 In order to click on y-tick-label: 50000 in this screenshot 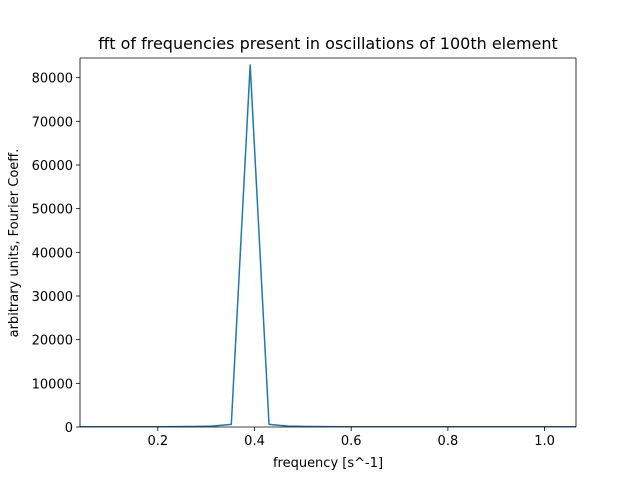, I will do `click(52, 210)`.